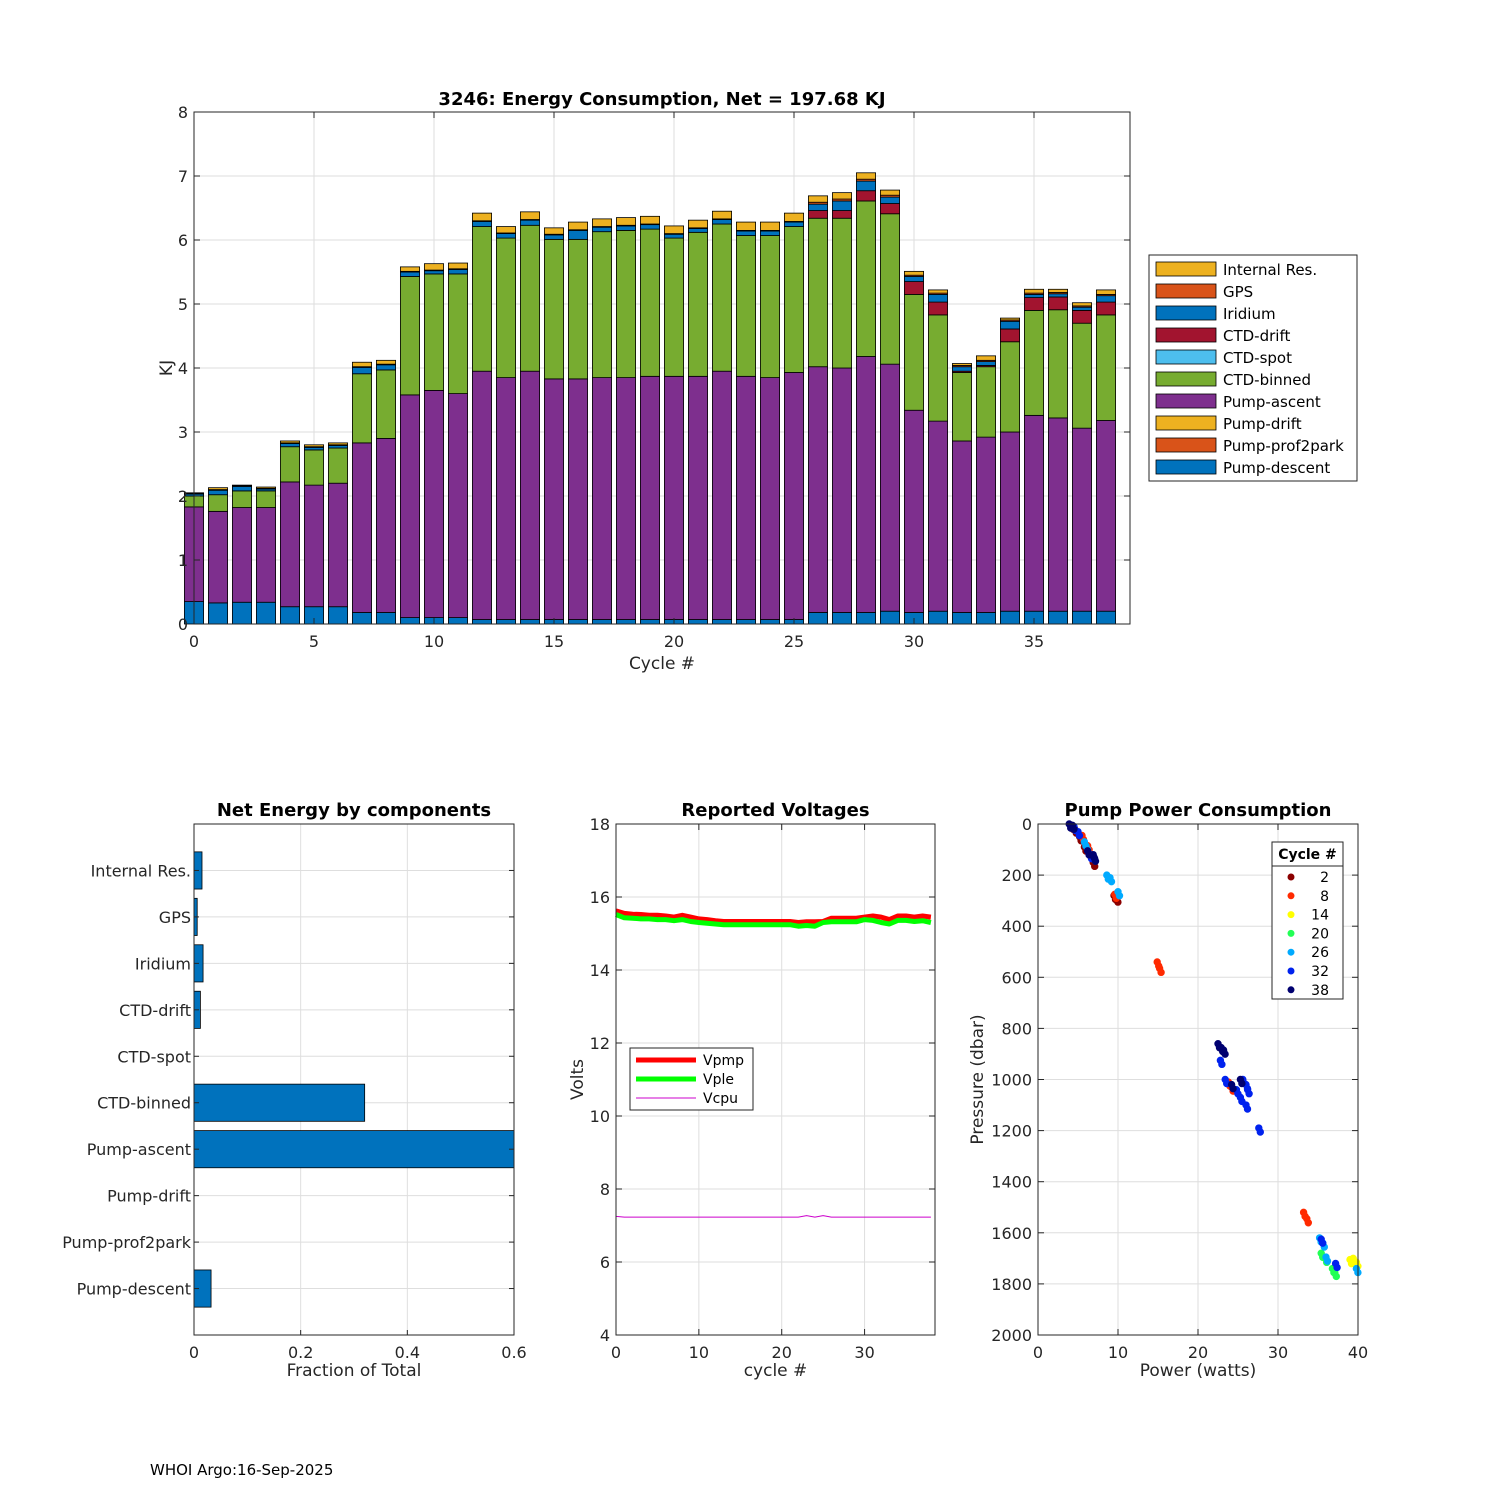 The width and height of the screenshot is (1500, 1500). What do you see at coordinates (1016, 926) in the screenshot?
I see `pump-power-ytick-label: 400` at bounding box center [1016, 926].